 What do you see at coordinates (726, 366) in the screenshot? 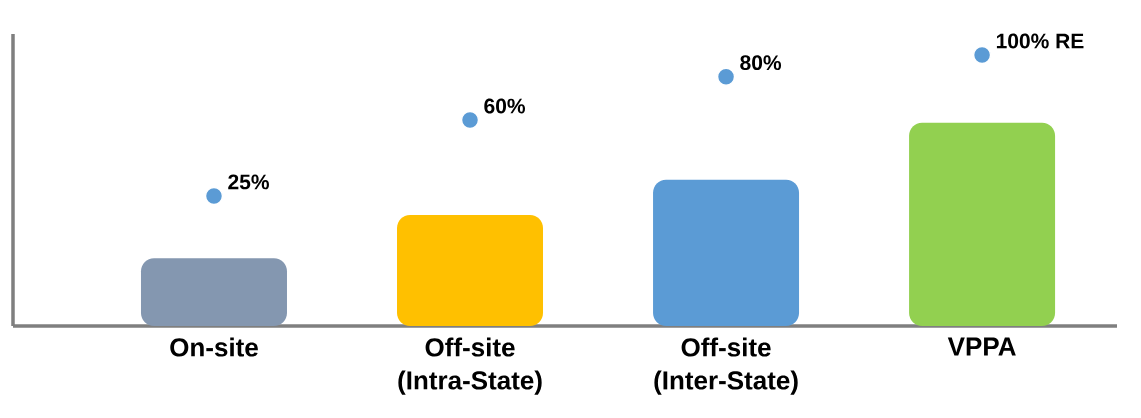
I see `x-tick-label: Off-site (Inter-State)` at bounding box center [726, 366].